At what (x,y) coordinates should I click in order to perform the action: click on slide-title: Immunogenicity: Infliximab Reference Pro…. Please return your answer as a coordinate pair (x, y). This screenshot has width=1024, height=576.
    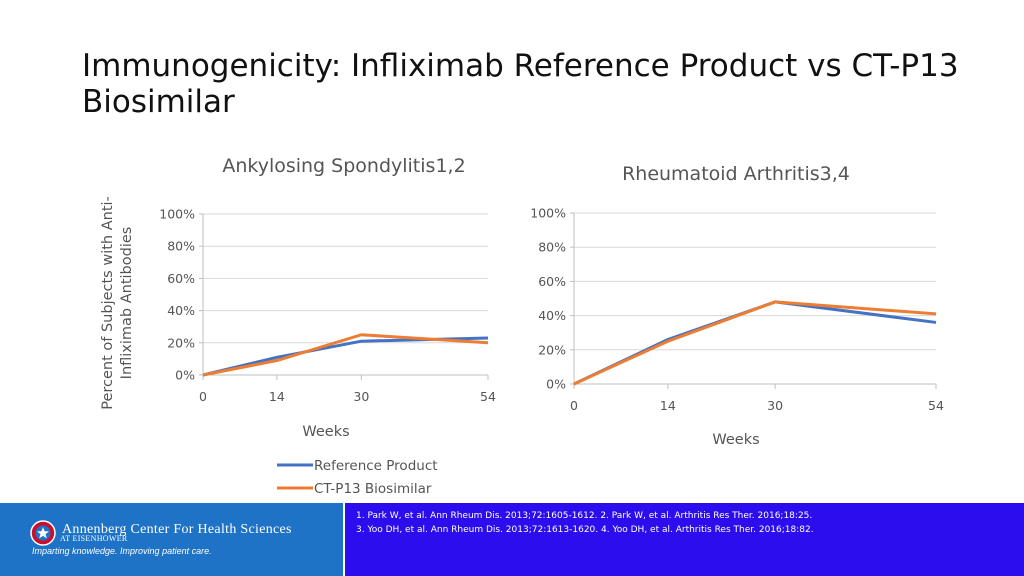
    Looking at the image, I should click on (520, 84).